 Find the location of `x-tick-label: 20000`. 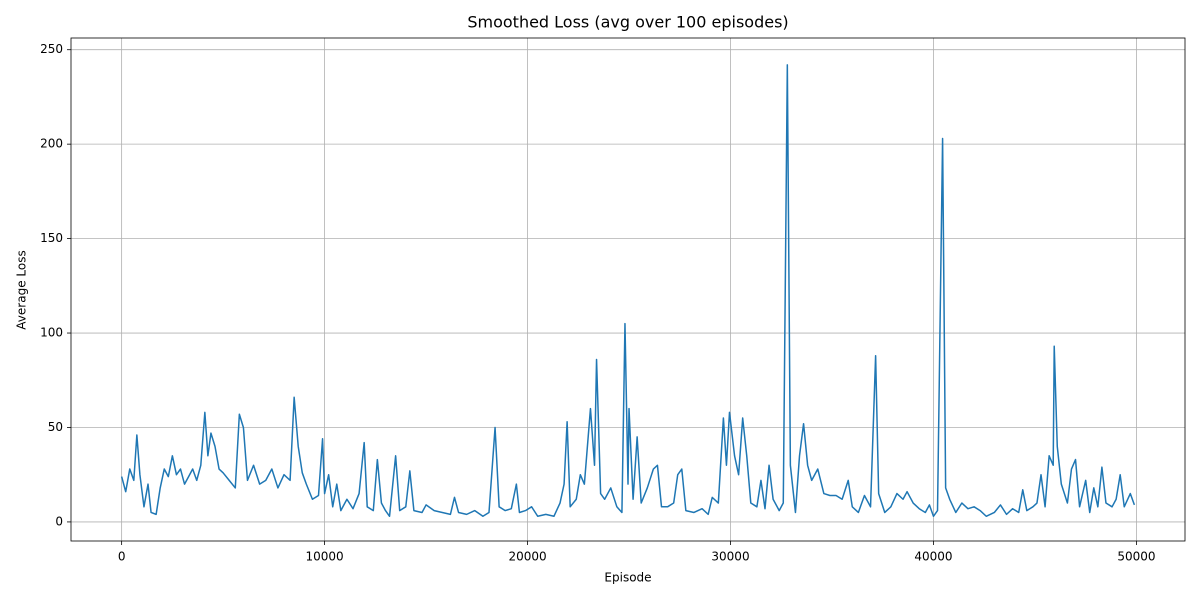

x-tick-label: 20000 is located at coordinates (527, 557).